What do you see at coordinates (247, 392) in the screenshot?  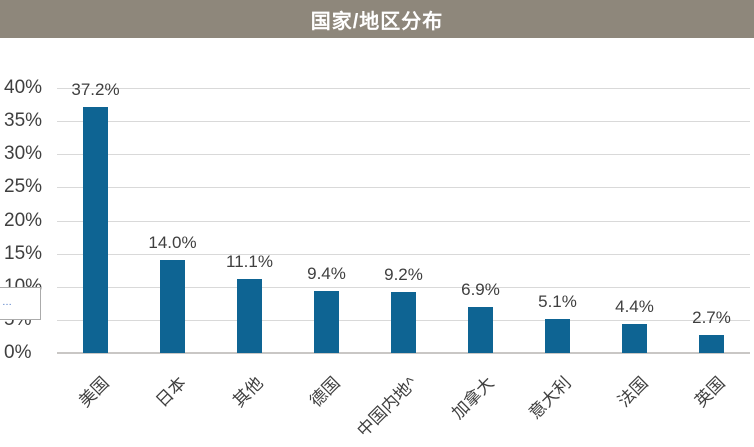 I see `x-axis-label: 其他` at bounding box center [247, 392].